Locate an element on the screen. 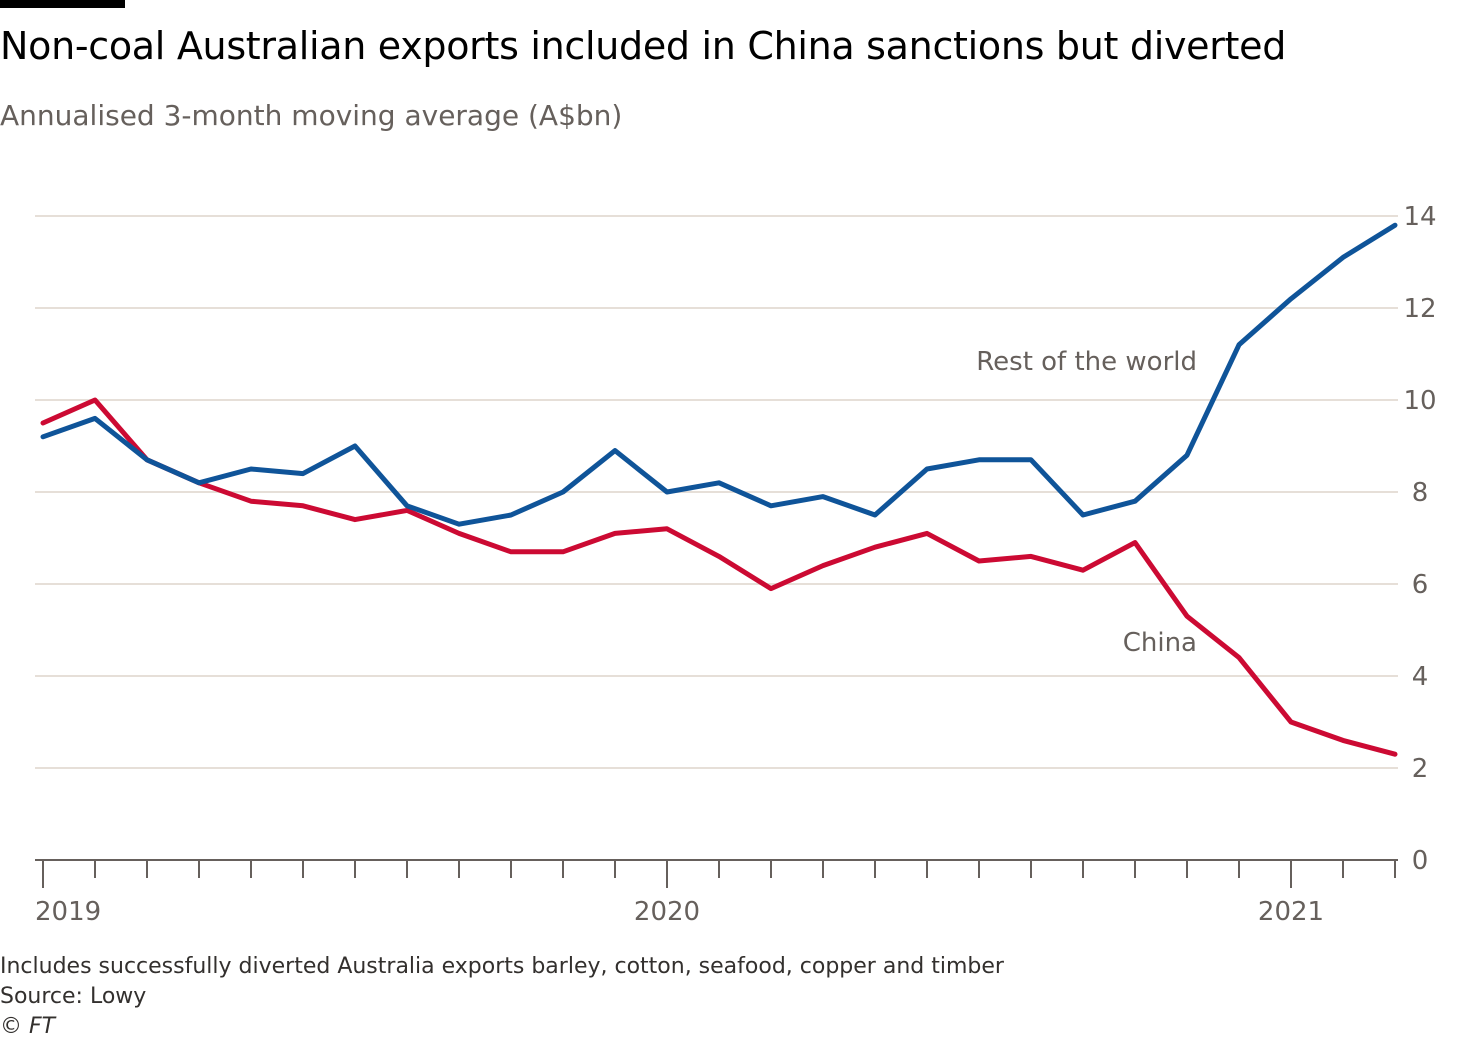  series-label-rest-of-world: Rest of the world is located at coordinates (1086, 362).